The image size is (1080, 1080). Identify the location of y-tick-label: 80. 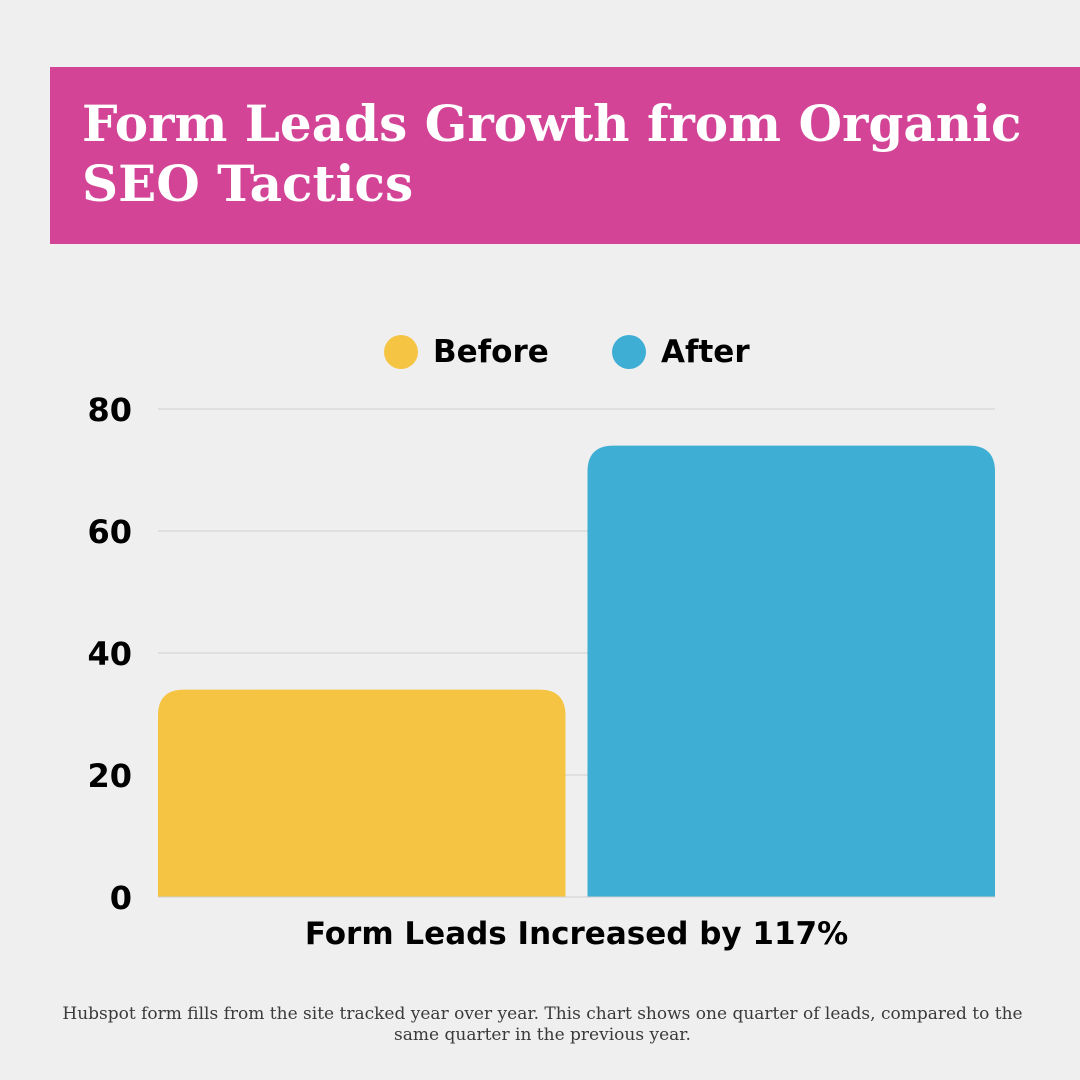
(109, 410).